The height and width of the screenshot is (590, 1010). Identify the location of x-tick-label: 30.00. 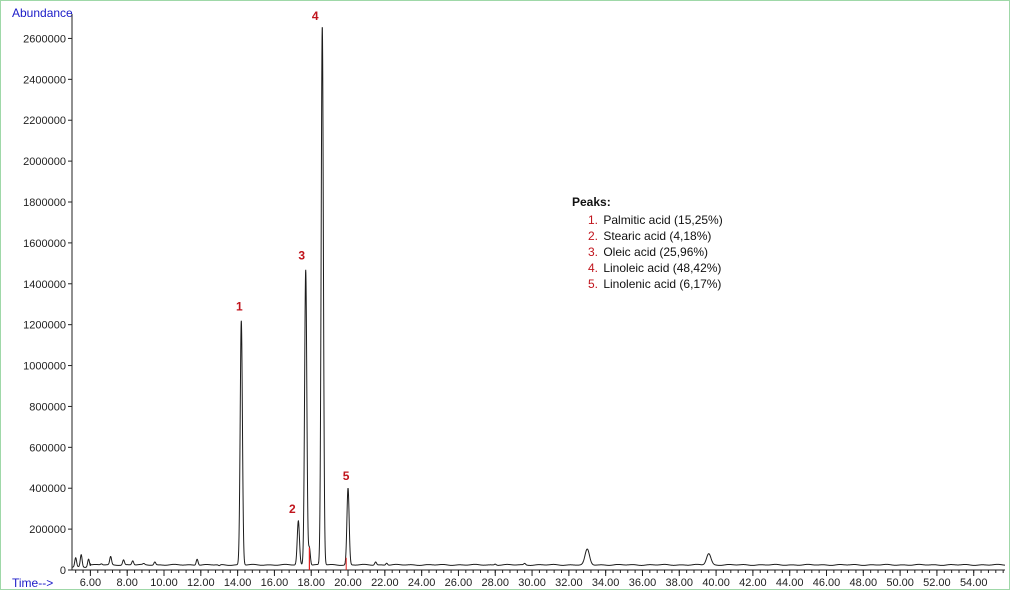
(532, 583).